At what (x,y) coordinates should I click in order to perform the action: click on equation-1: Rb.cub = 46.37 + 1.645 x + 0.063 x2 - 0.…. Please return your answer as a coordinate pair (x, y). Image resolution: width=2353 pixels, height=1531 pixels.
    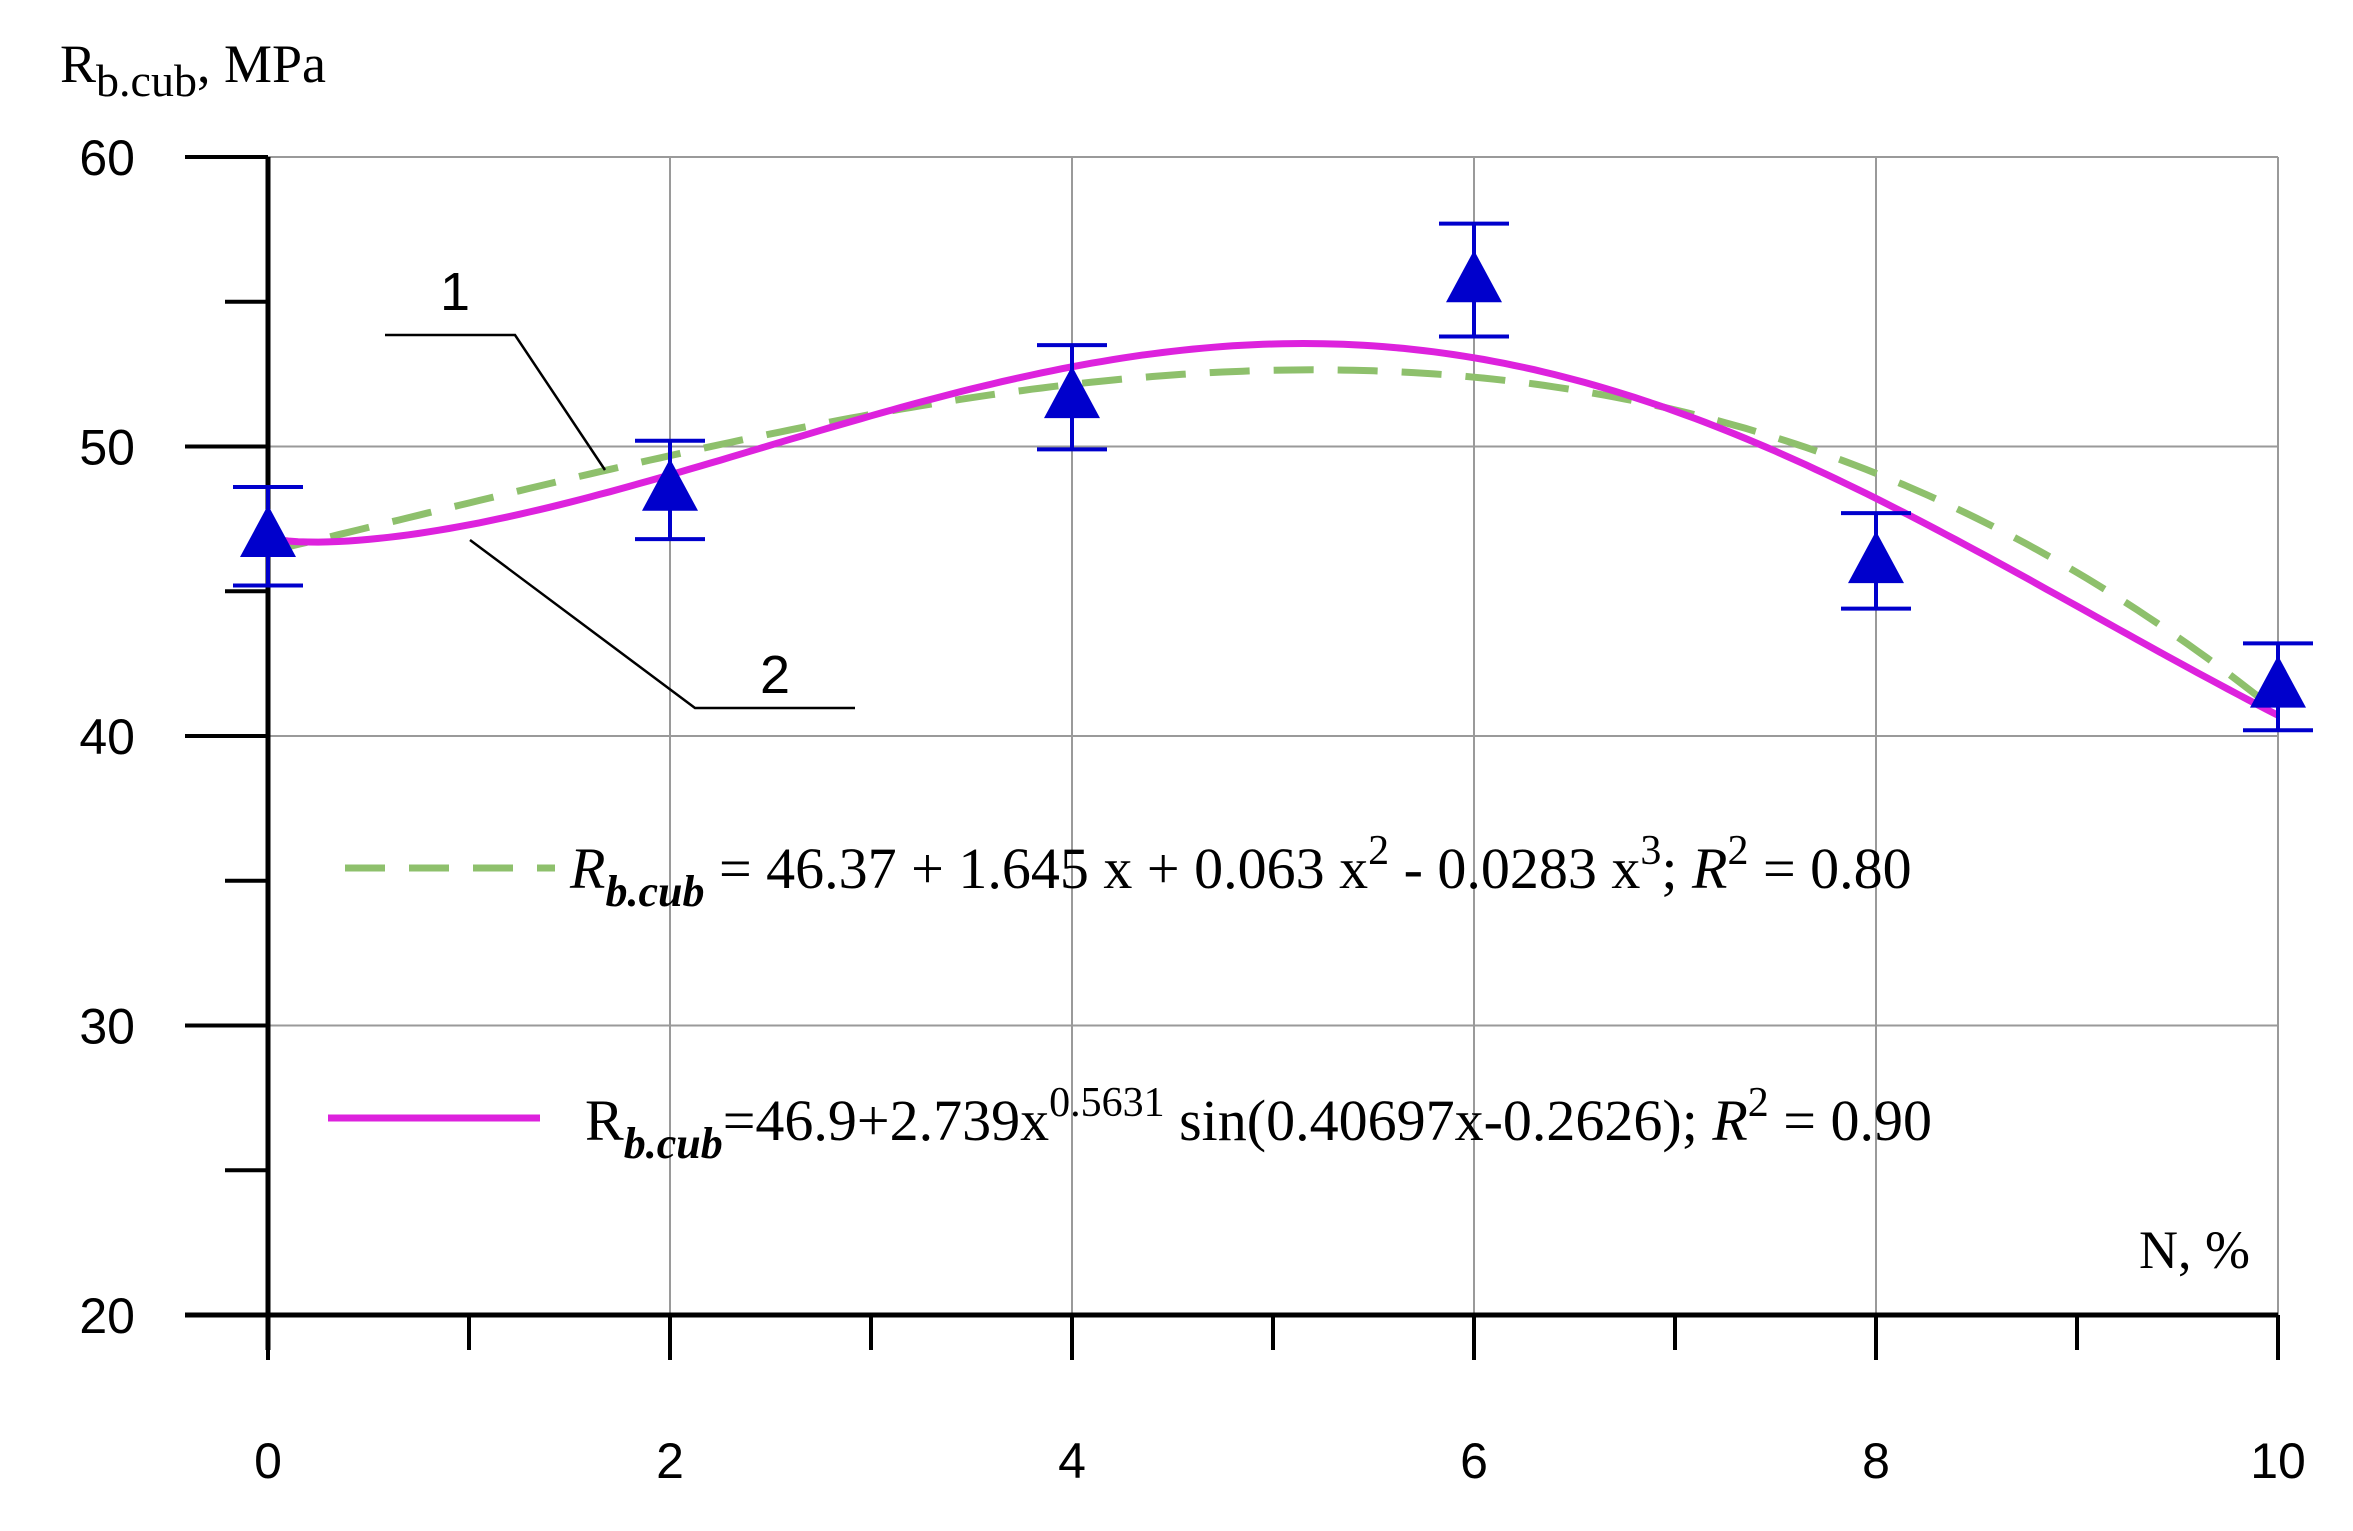
    Looking at the image, I should click on (1240, 872).